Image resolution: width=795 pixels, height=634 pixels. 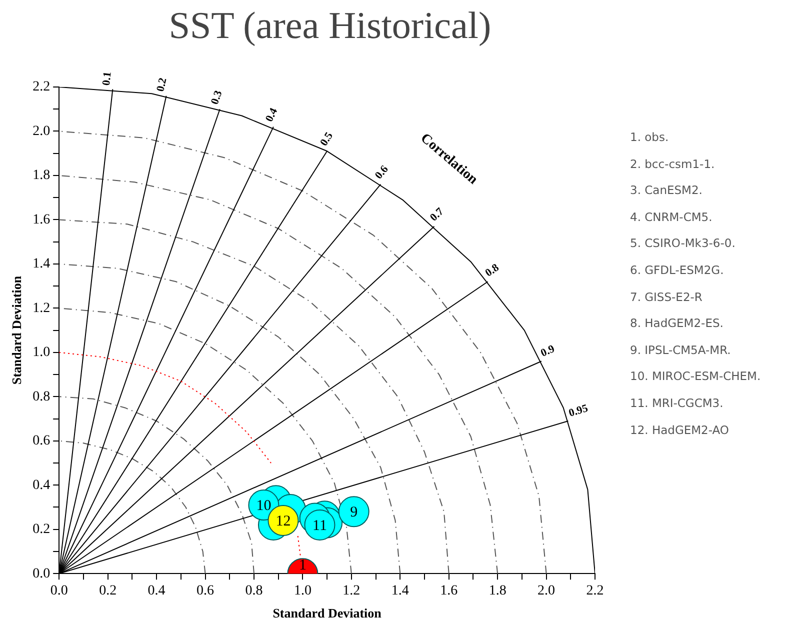 What do you see at coordinates (667, 298) in the screenshot?
I see `text: 7. GISS-E2-R` at bounding box center [667, 298].